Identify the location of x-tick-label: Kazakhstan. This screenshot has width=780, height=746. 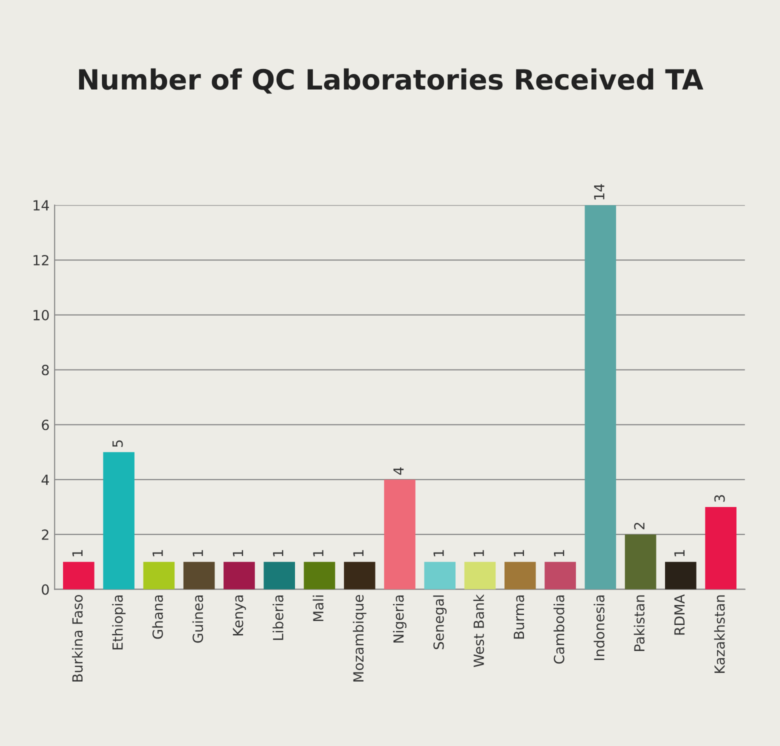
(719, 634).